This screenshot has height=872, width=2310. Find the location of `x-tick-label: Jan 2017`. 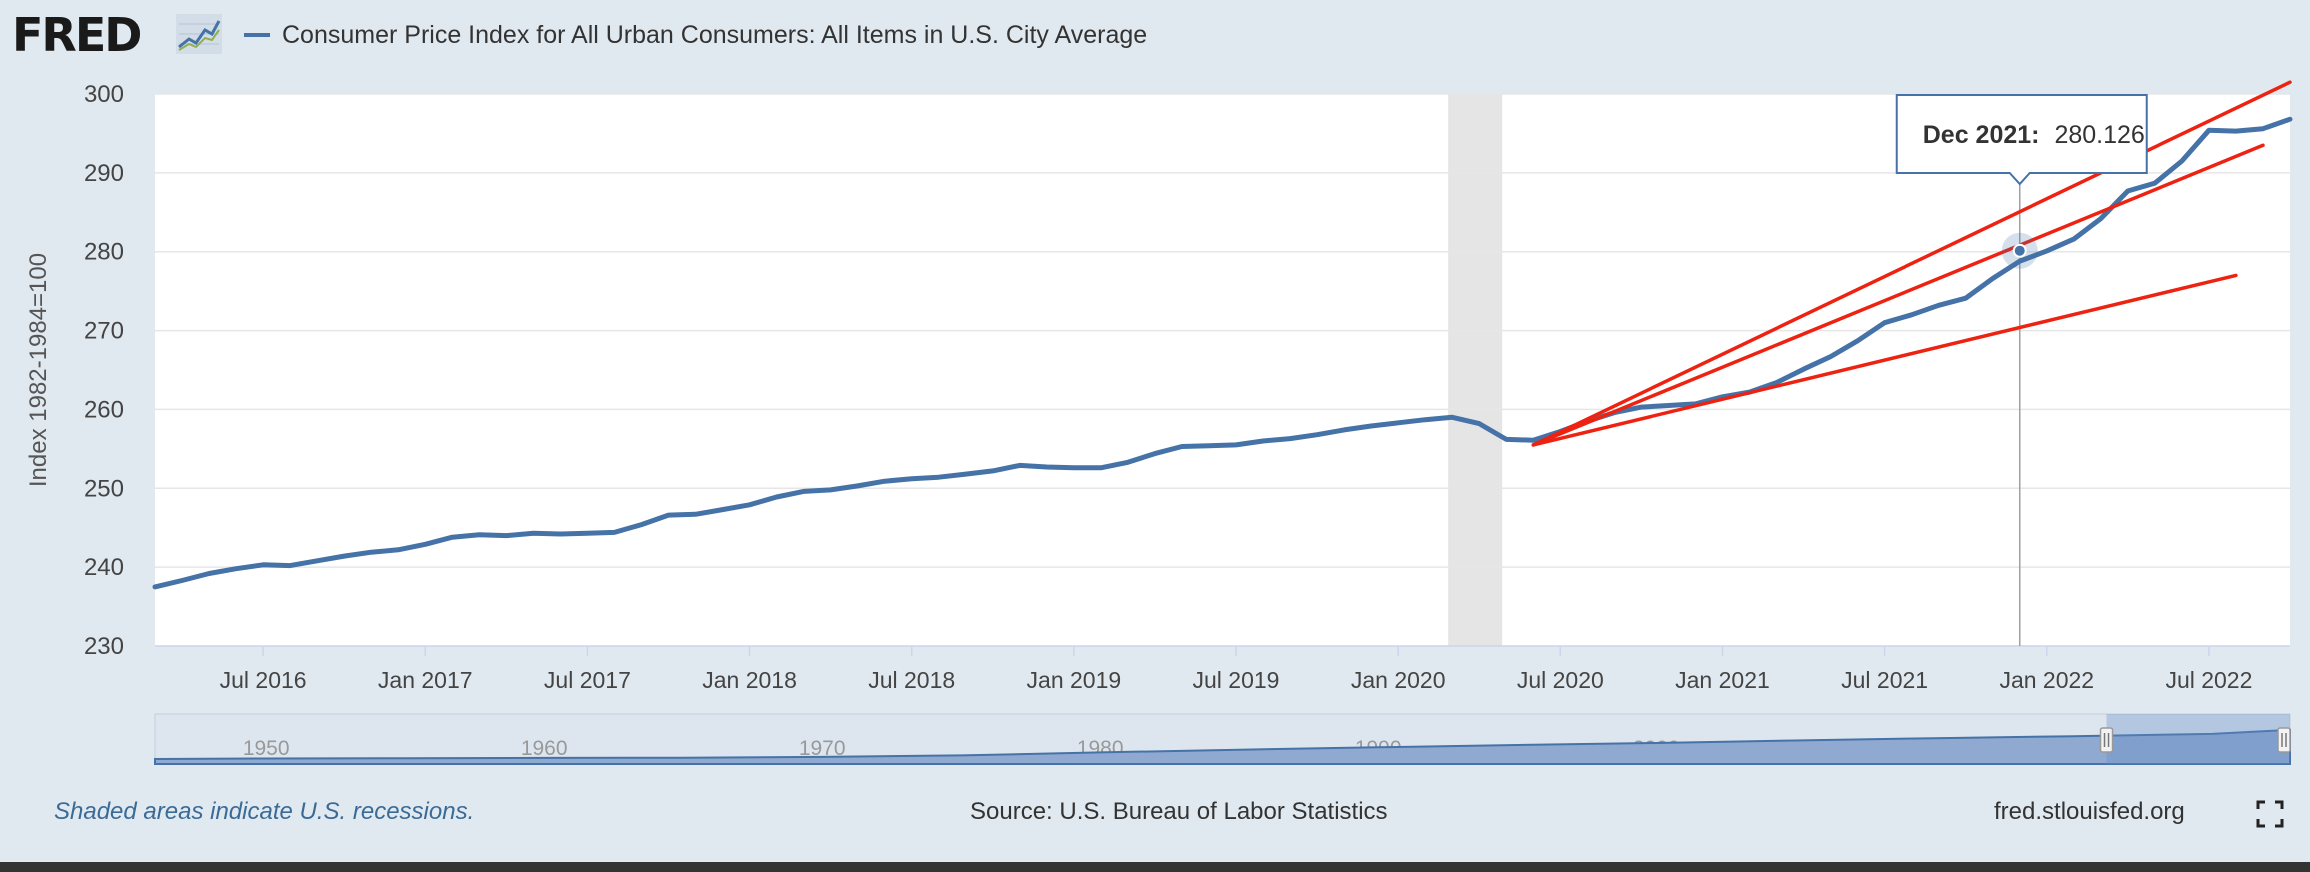

x-tick-label: Jan 2017 is located at coordinates (425, 680).